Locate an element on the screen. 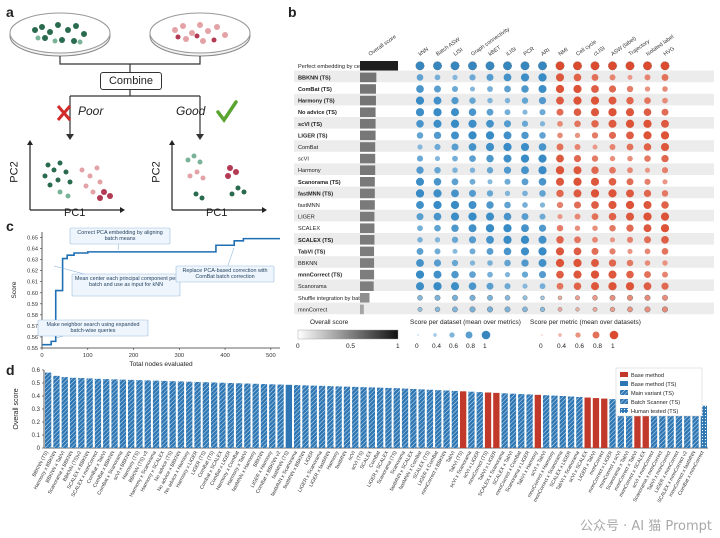  pc2-label-right: PC2 is located at coordinates (156, 172).